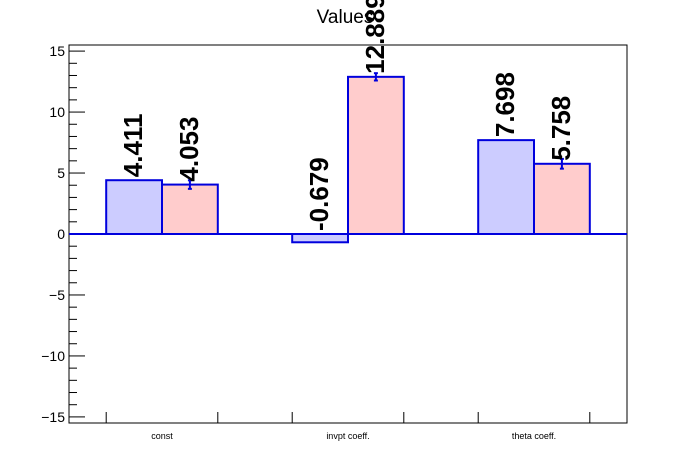 The height and width of the screenshot is (472, 696). I want to click on x-tick-label: const, so click(162, 436).